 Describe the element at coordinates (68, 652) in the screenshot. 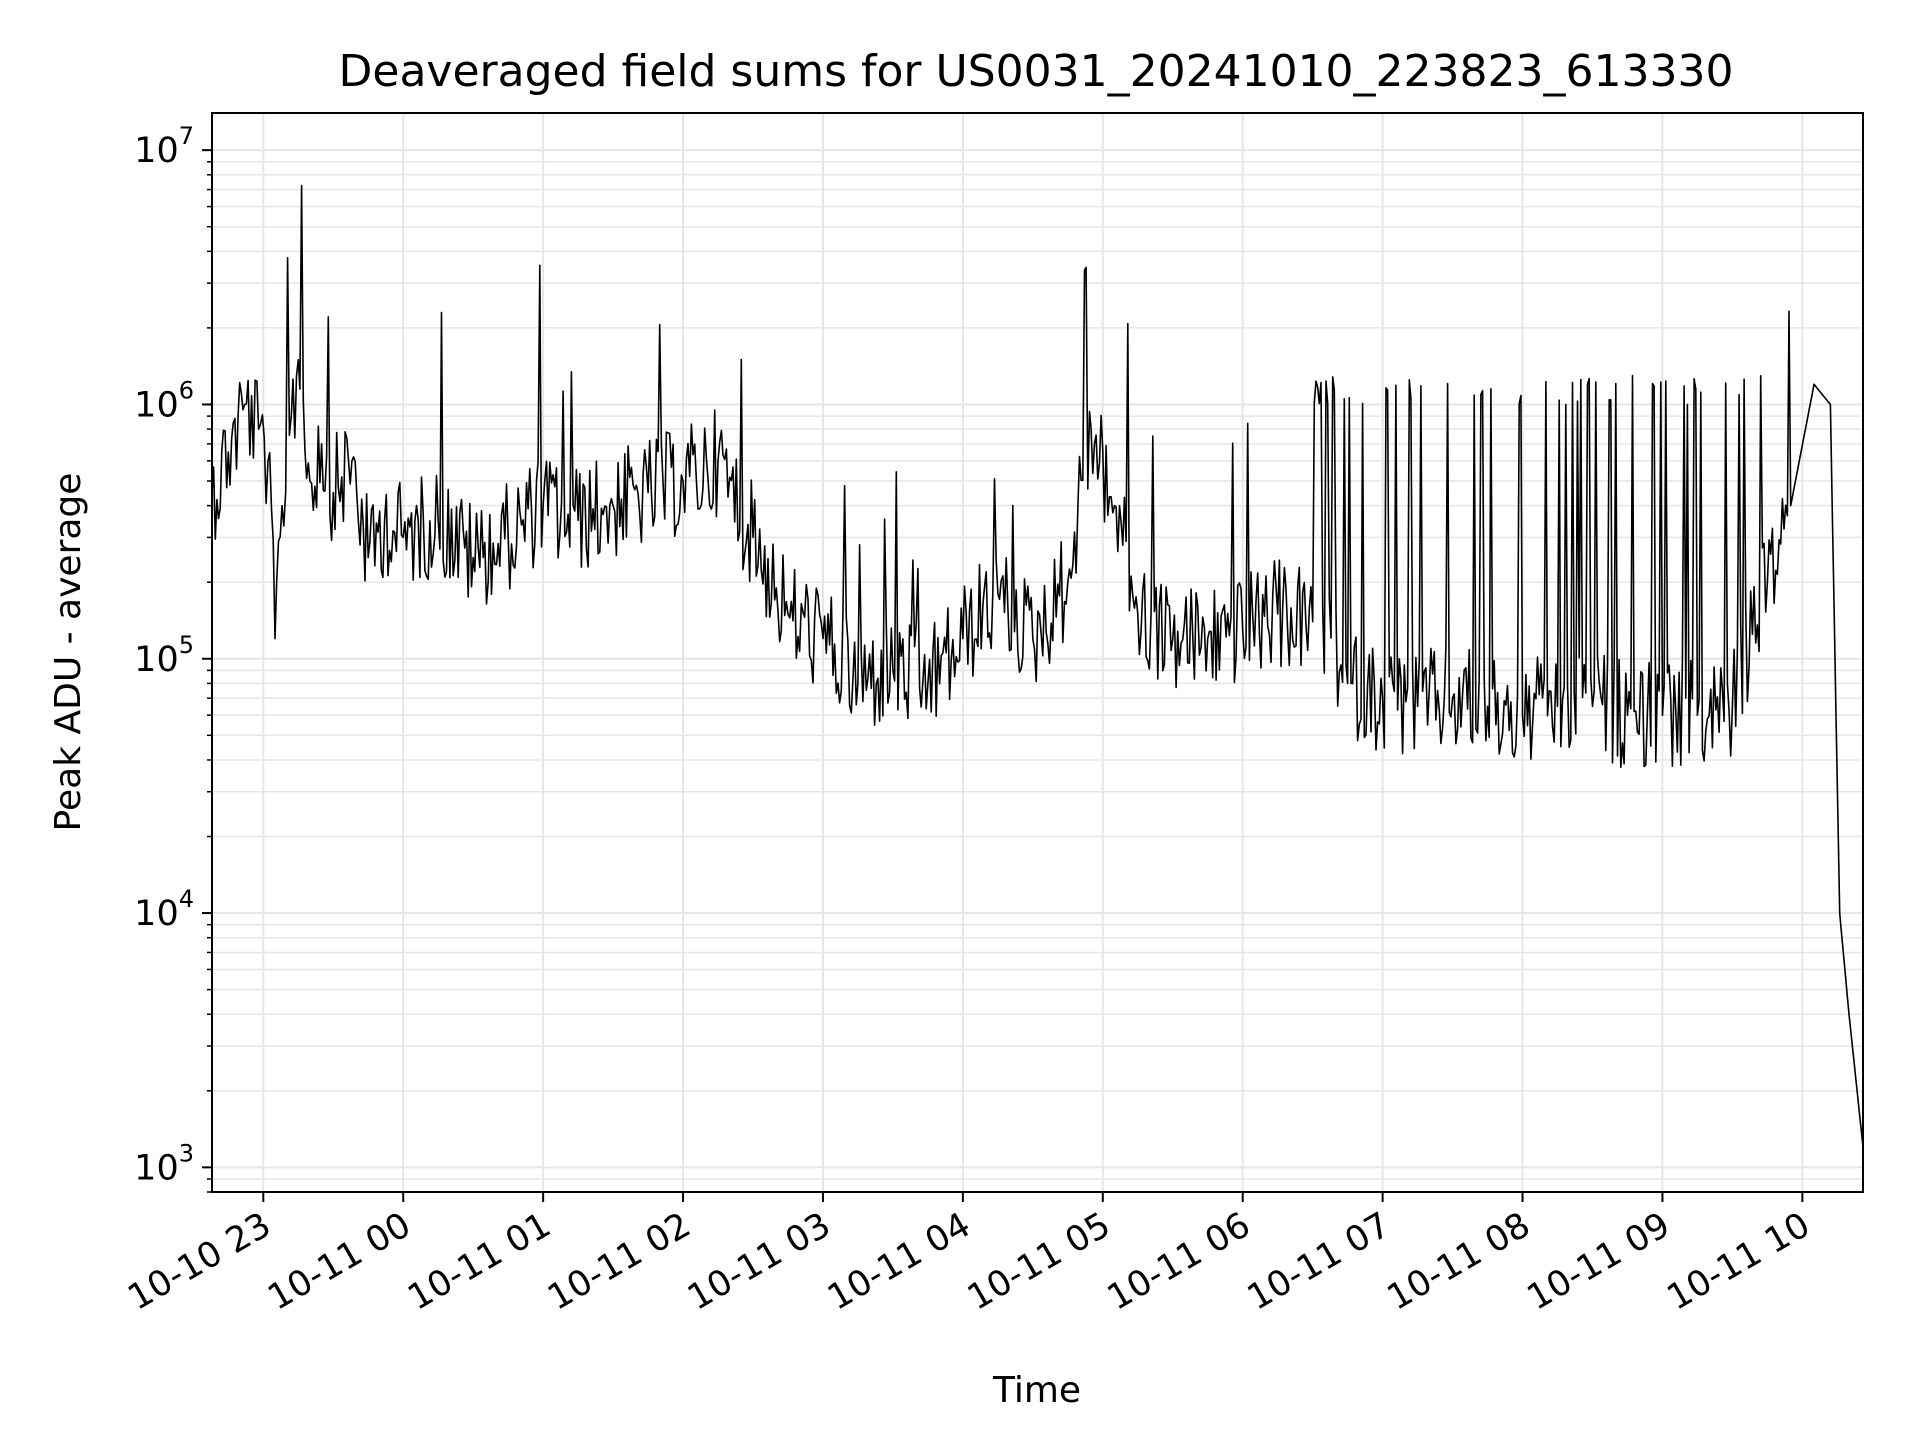

I see `y-axis-label: Peak ADU - average` at that location.